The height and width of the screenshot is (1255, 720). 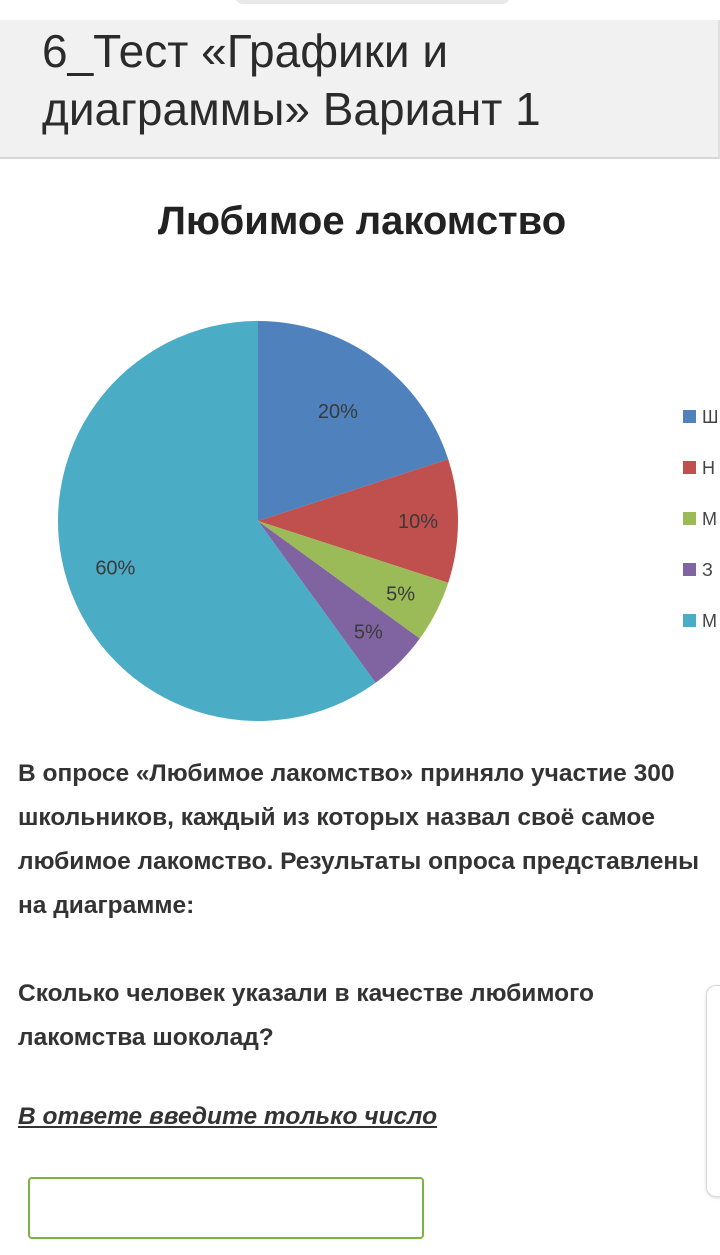 What do you see at coordinates (360, 10) in the screenshot?
I see `top-strip` at bounding box center [360, 10].